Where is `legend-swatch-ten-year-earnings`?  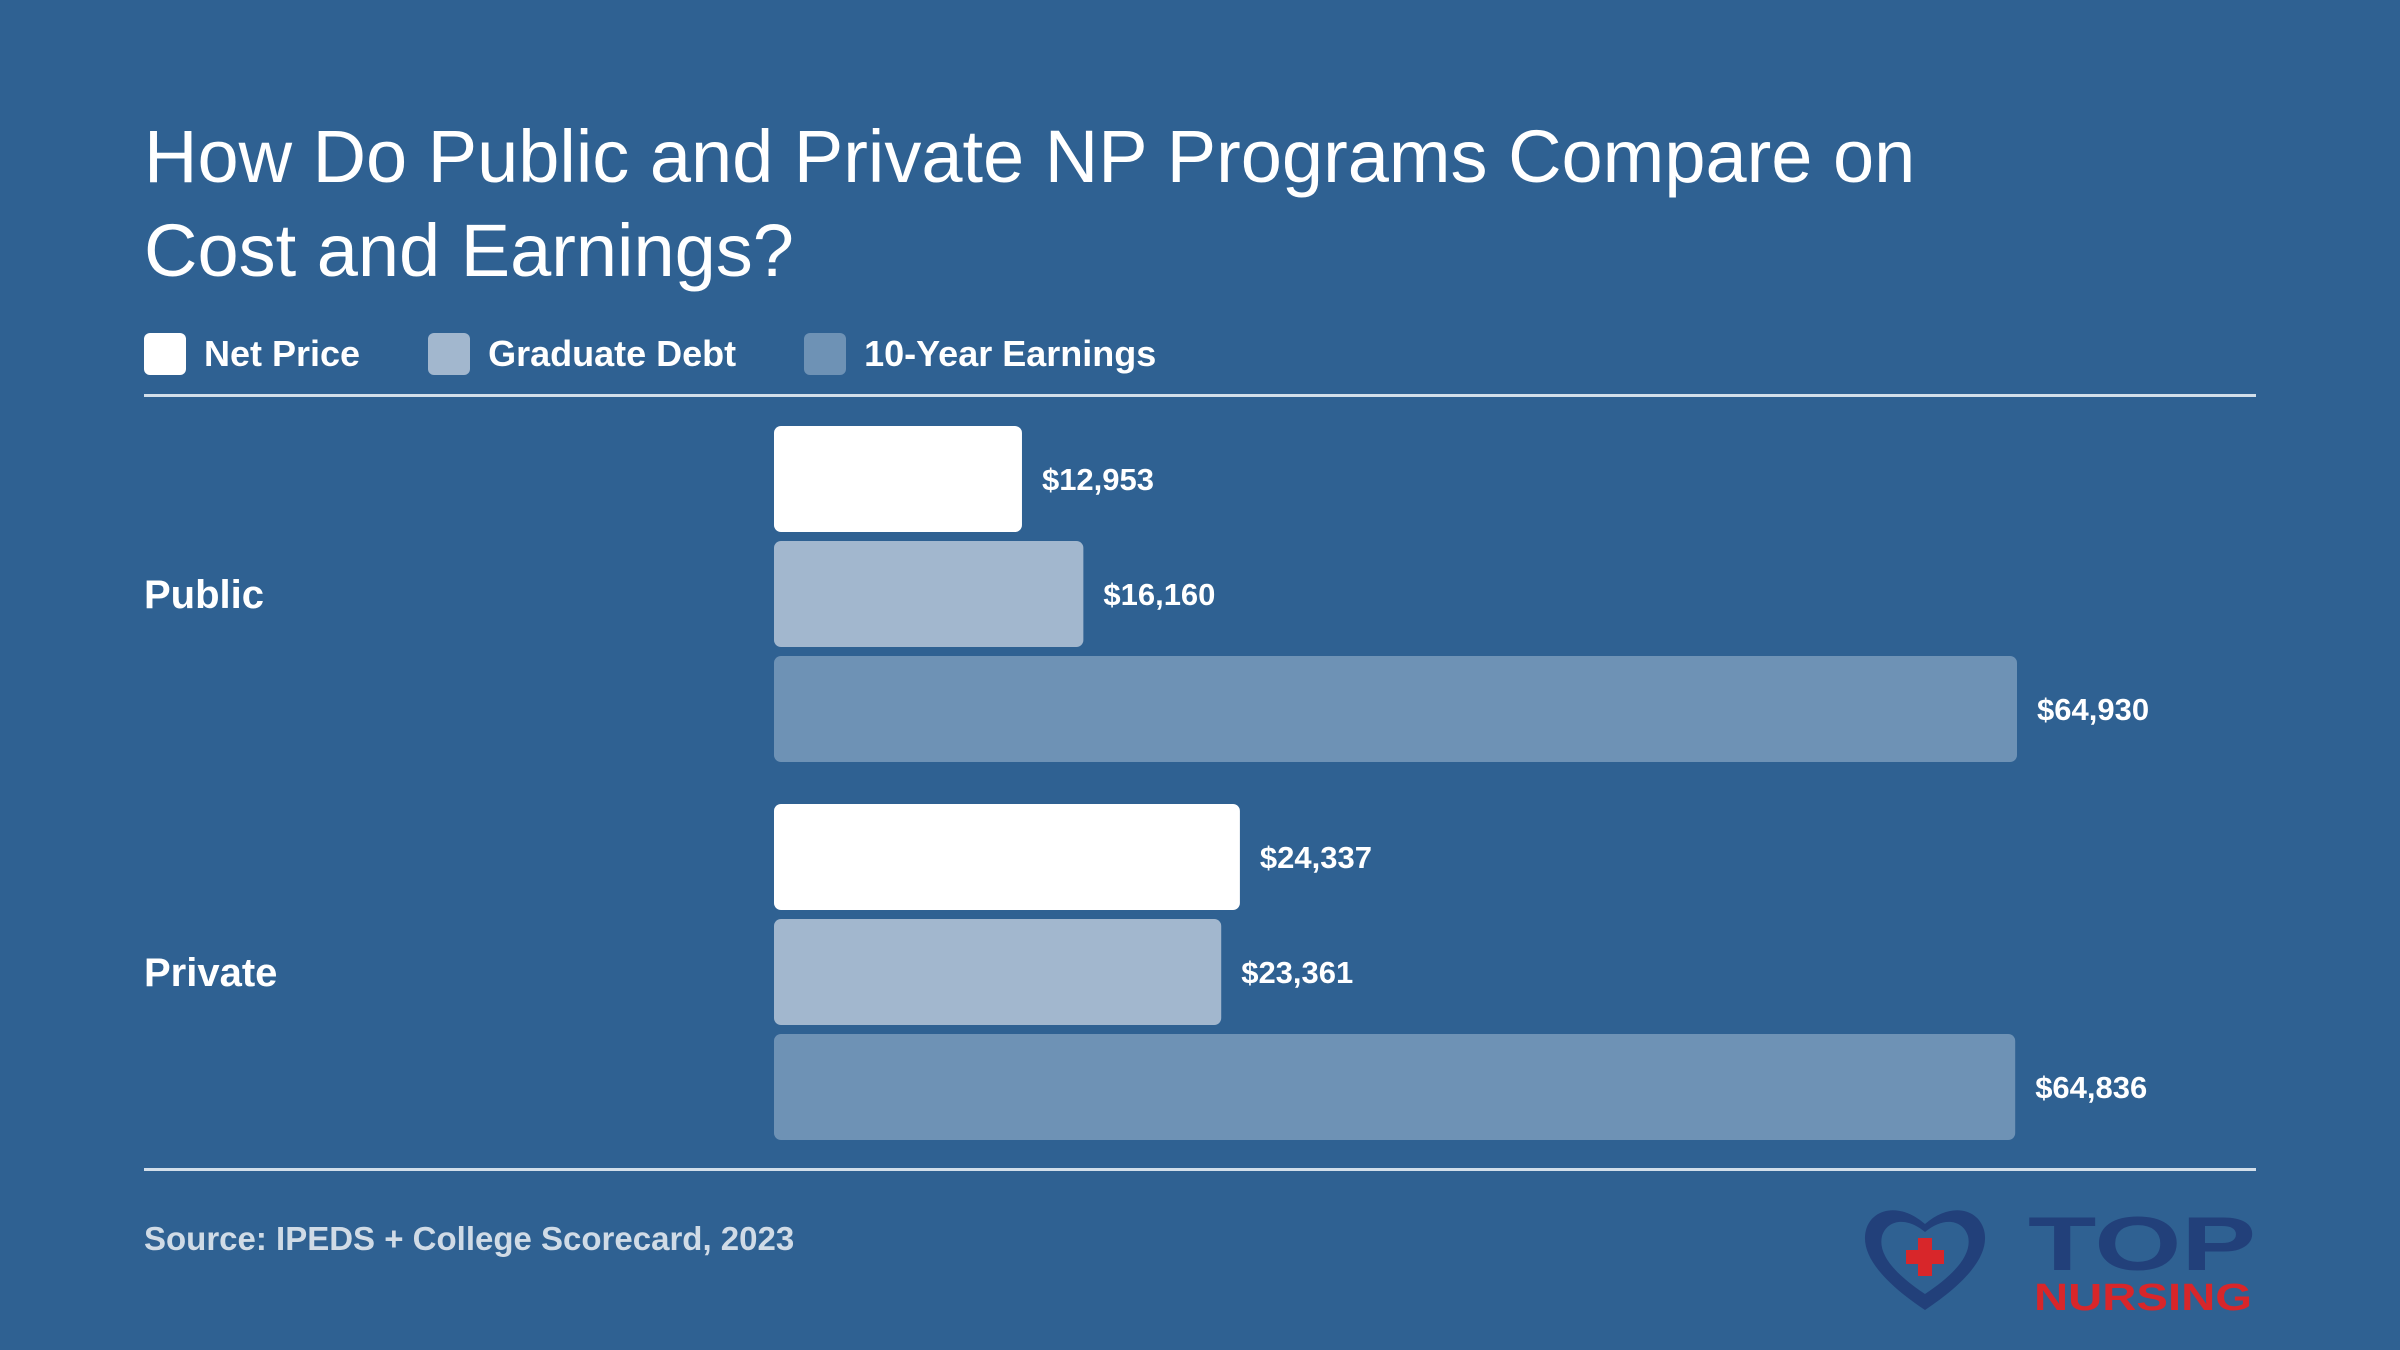
legend-swatch-ten-year-earnings is located at coordinates (825, 354).